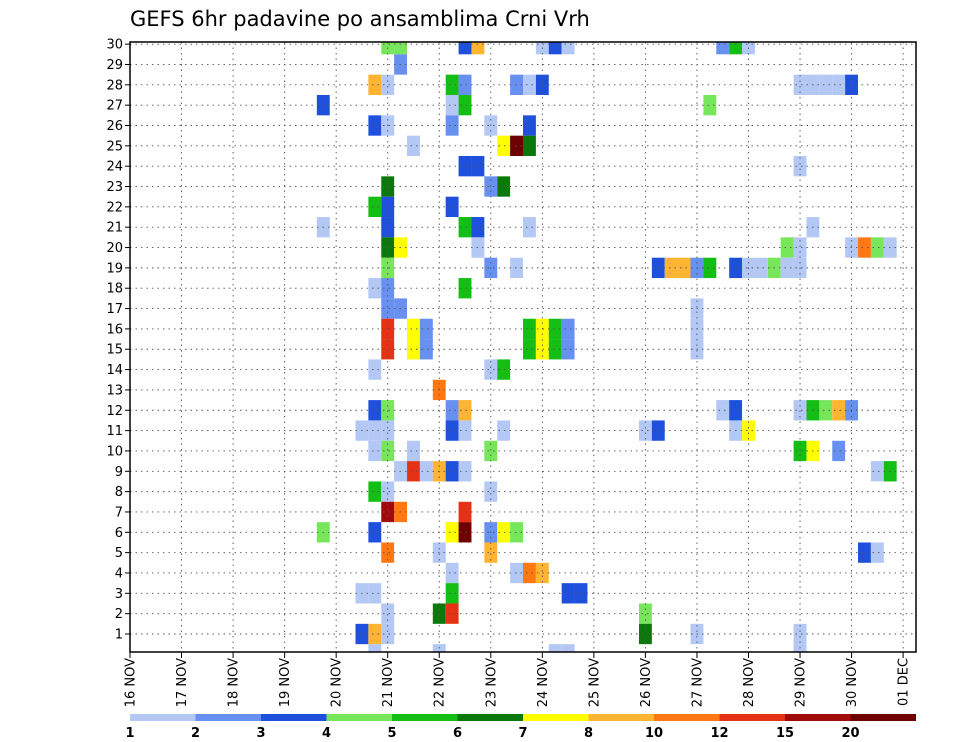 The height and width of the screenshot is (742, 960). What do you see at coordinates (520, 727) in the screenshot?
I see `colorbar-legend: 1 2 3 4 5 6 7 8 10 12 15 20` at bounding box center [520, 727].